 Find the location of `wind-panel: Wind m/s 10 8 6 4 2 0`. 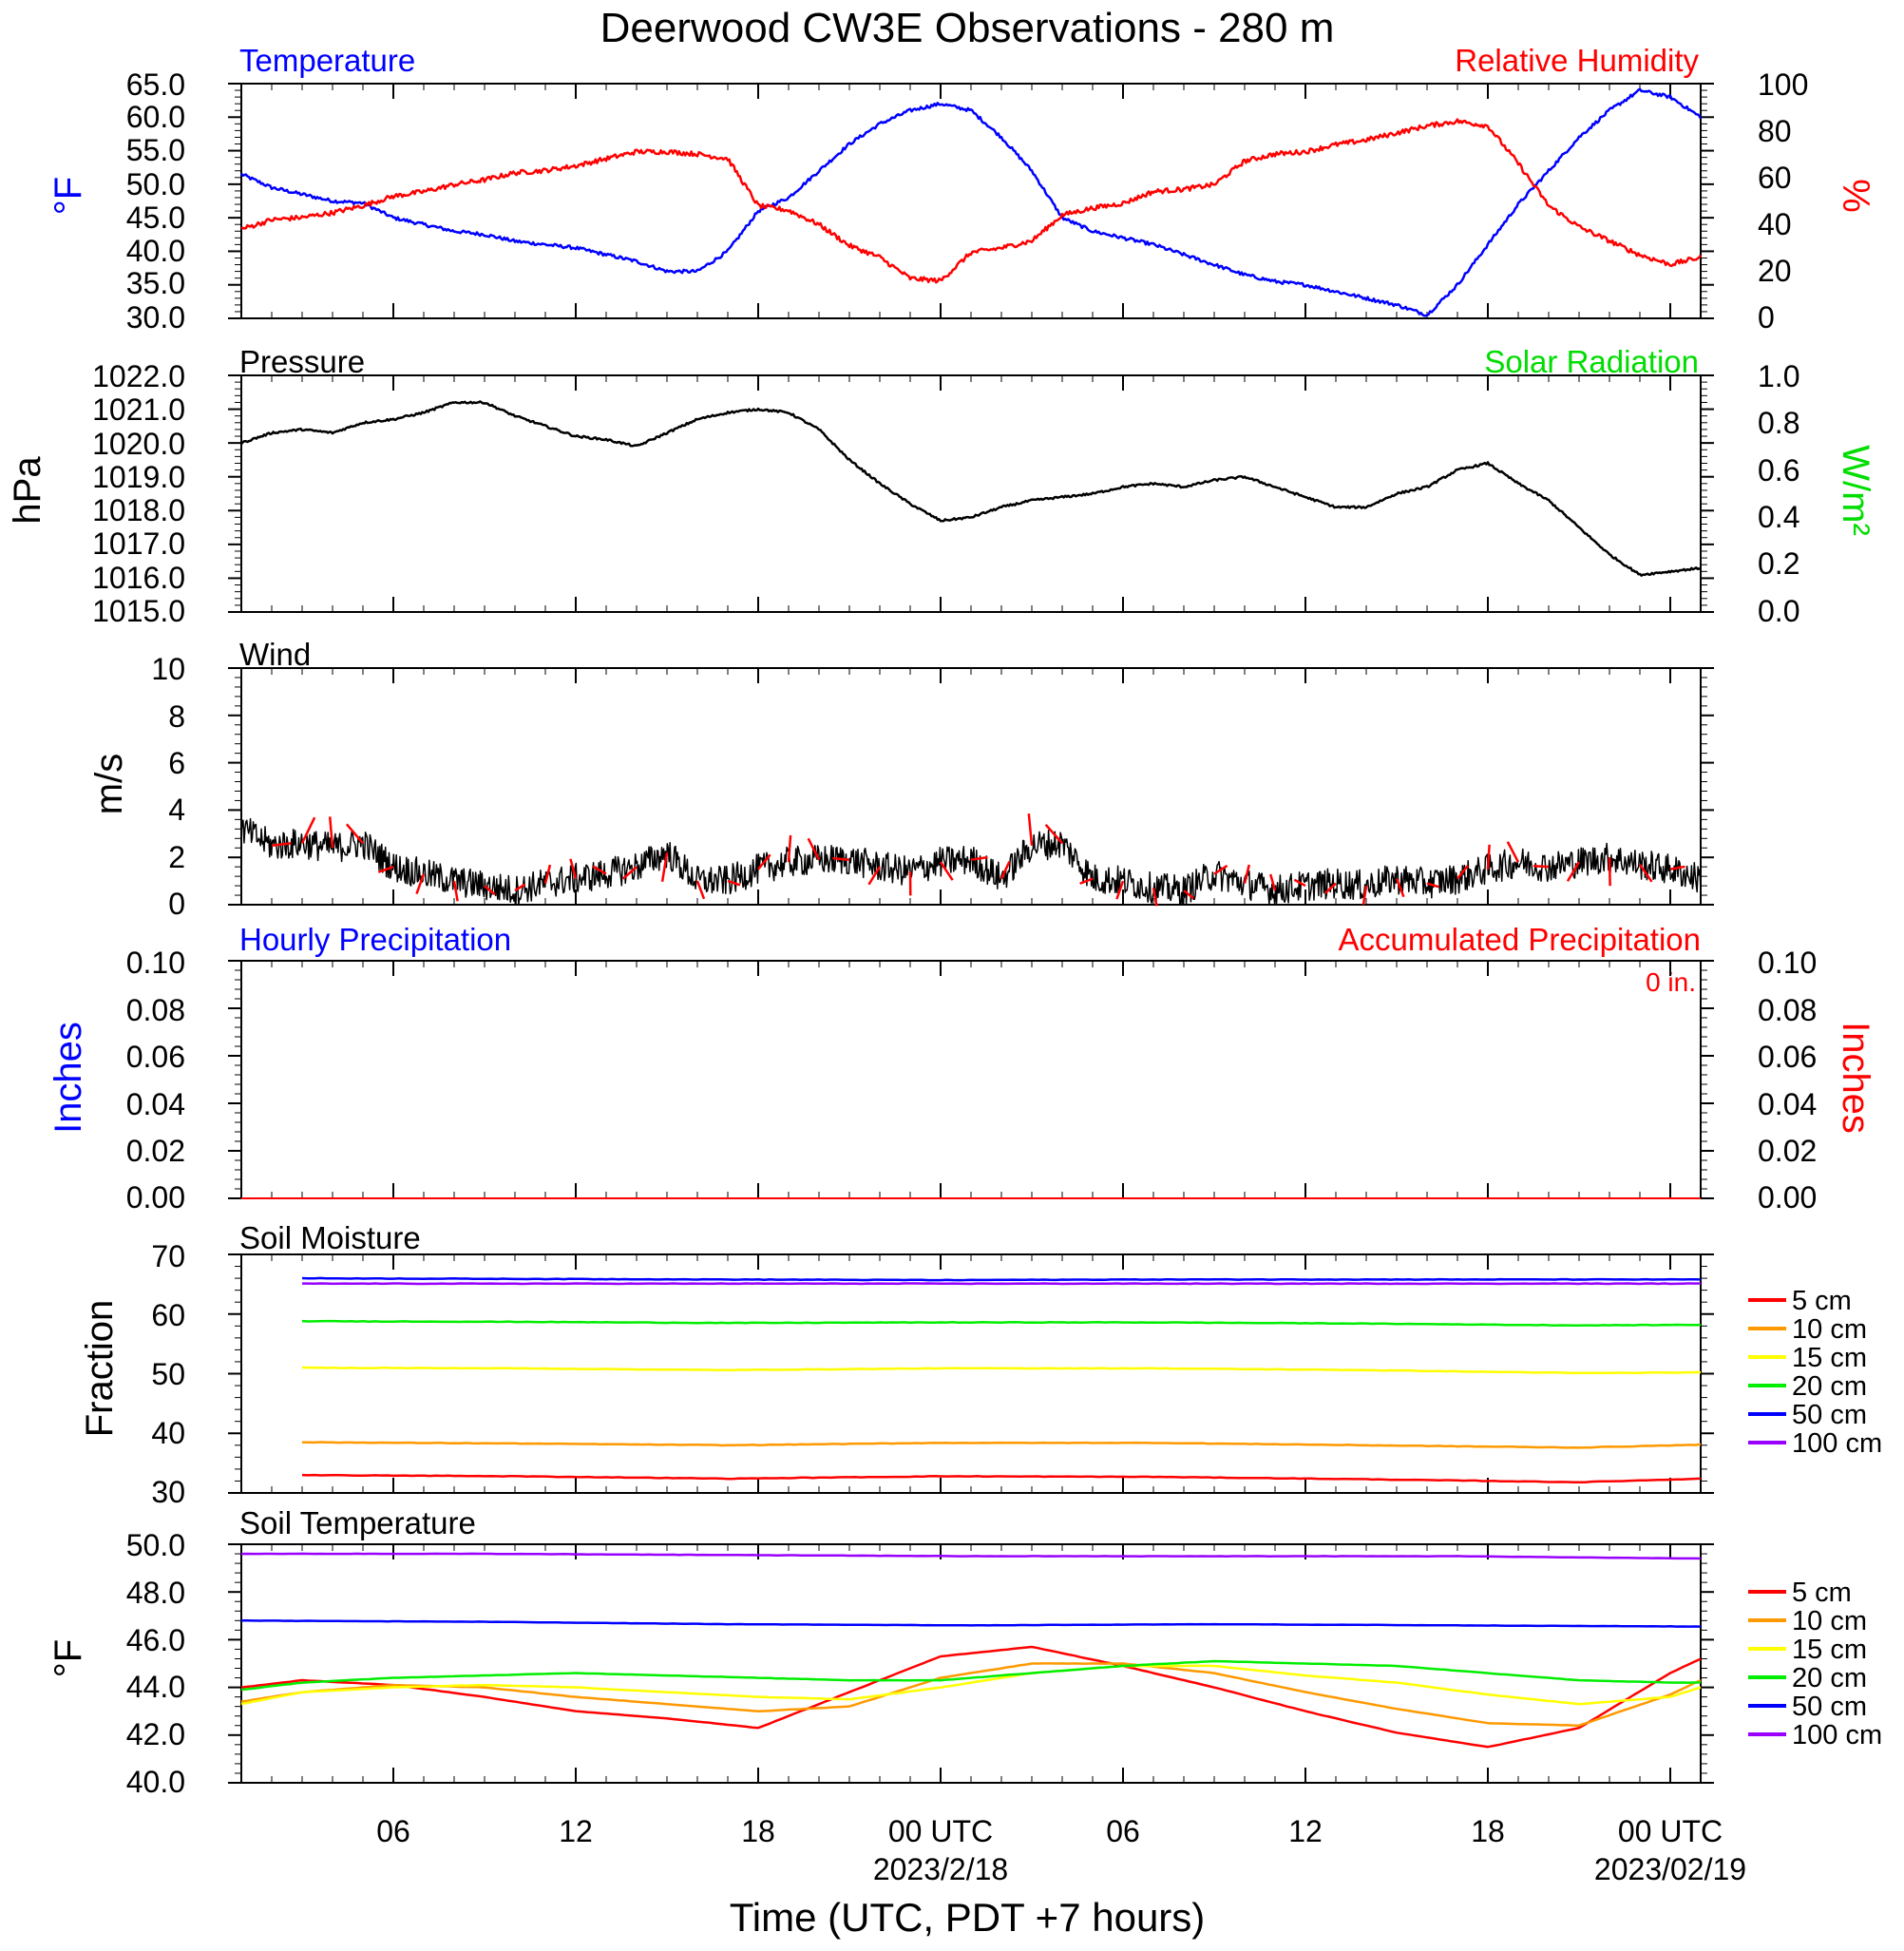

wind-panel: Wind m/s 10 8 6 4 2 0 is located at coordinates (901, 779).